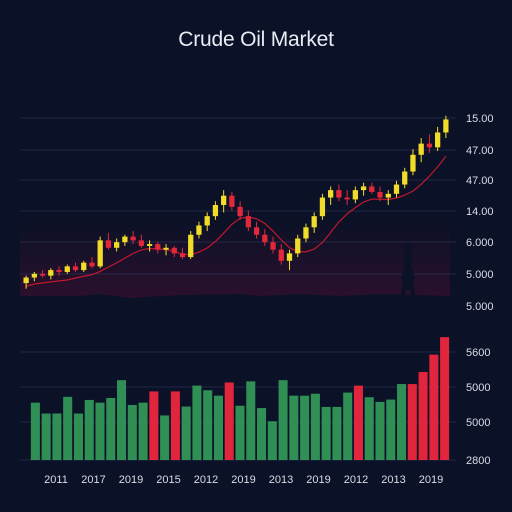  What do you see at coordinates (256, 39) in the screenshot?
I see `chart-title: Crude Oil Market` at bounding box center [256, 39].